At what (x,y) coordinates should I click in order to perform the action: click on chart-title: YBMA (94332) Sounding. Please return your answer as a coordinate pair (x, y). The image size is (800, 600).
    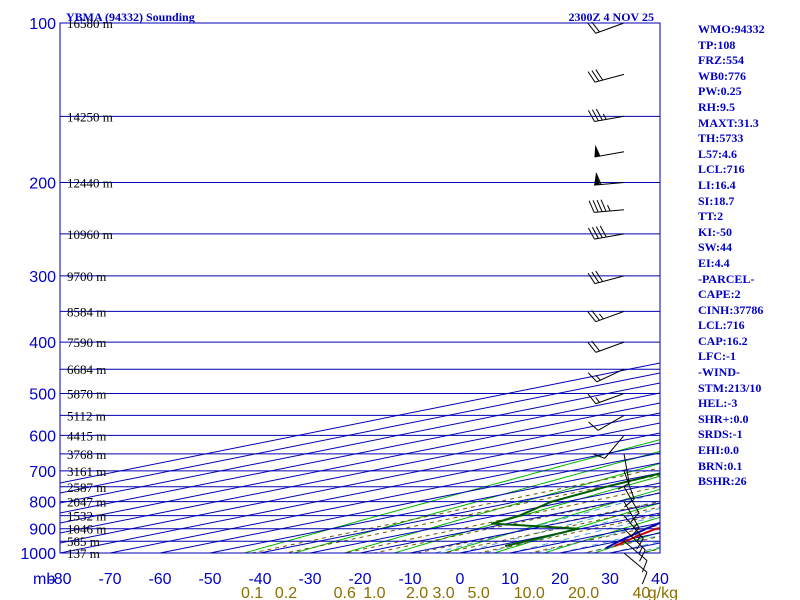
    Looking at the image, I should click on (130, 17).